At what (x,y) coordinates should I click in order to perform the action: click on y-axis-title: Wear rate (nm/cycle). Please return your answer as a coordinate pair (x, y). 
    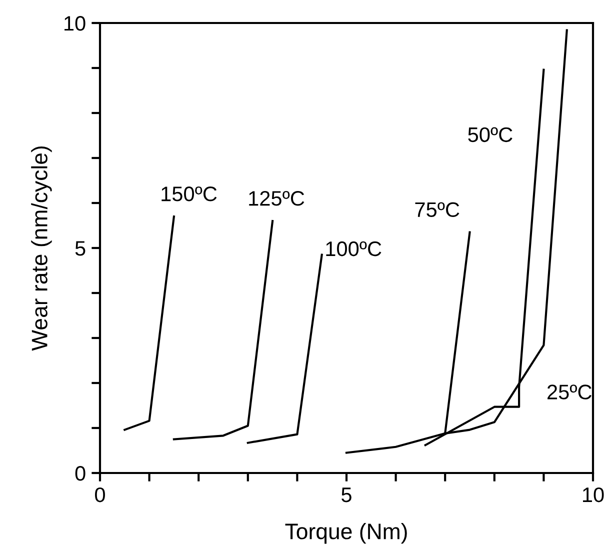
    Looking at the image, I should click on (41, 248).